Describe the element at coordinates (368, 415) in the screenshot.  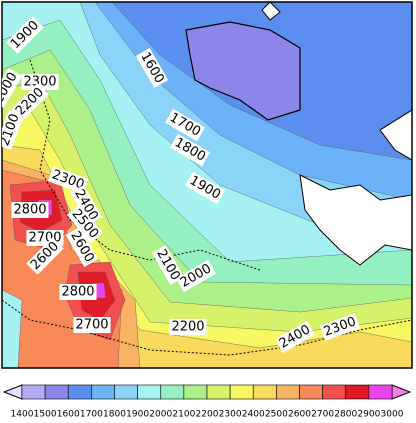
I see `colorbar-label: 2900` at that location.